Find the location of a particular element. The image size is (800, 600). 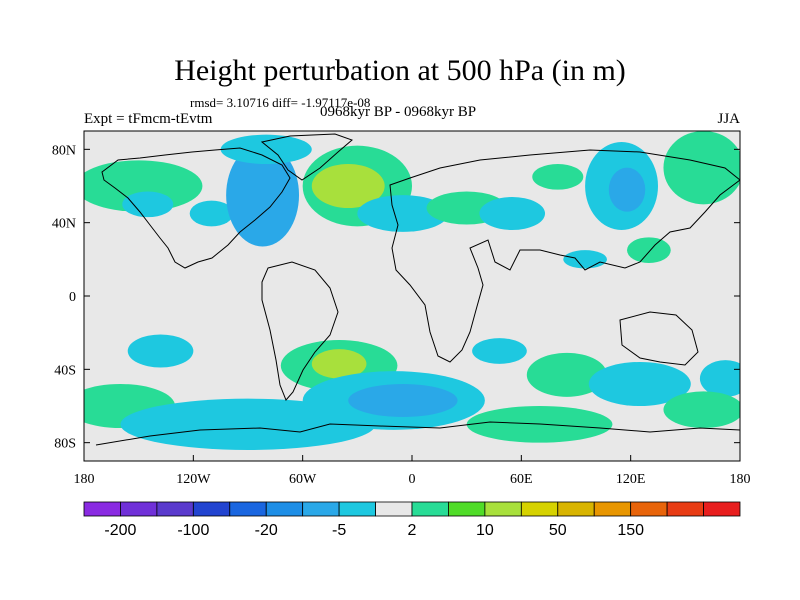

coast-antarctica is located at coordinates (417, 433).